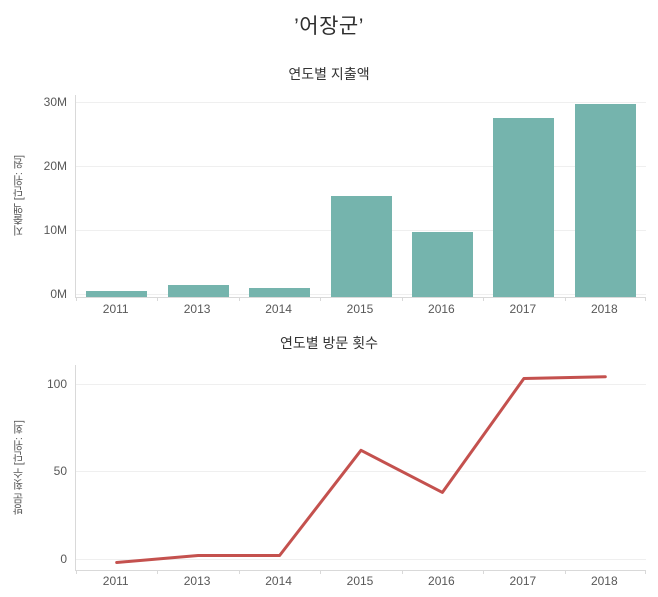  What do you see at coordinates (329, 74) in the screenshot?
I see `expenditure-chart-title: 연도별 지출액` at bounding box center [329, 74].